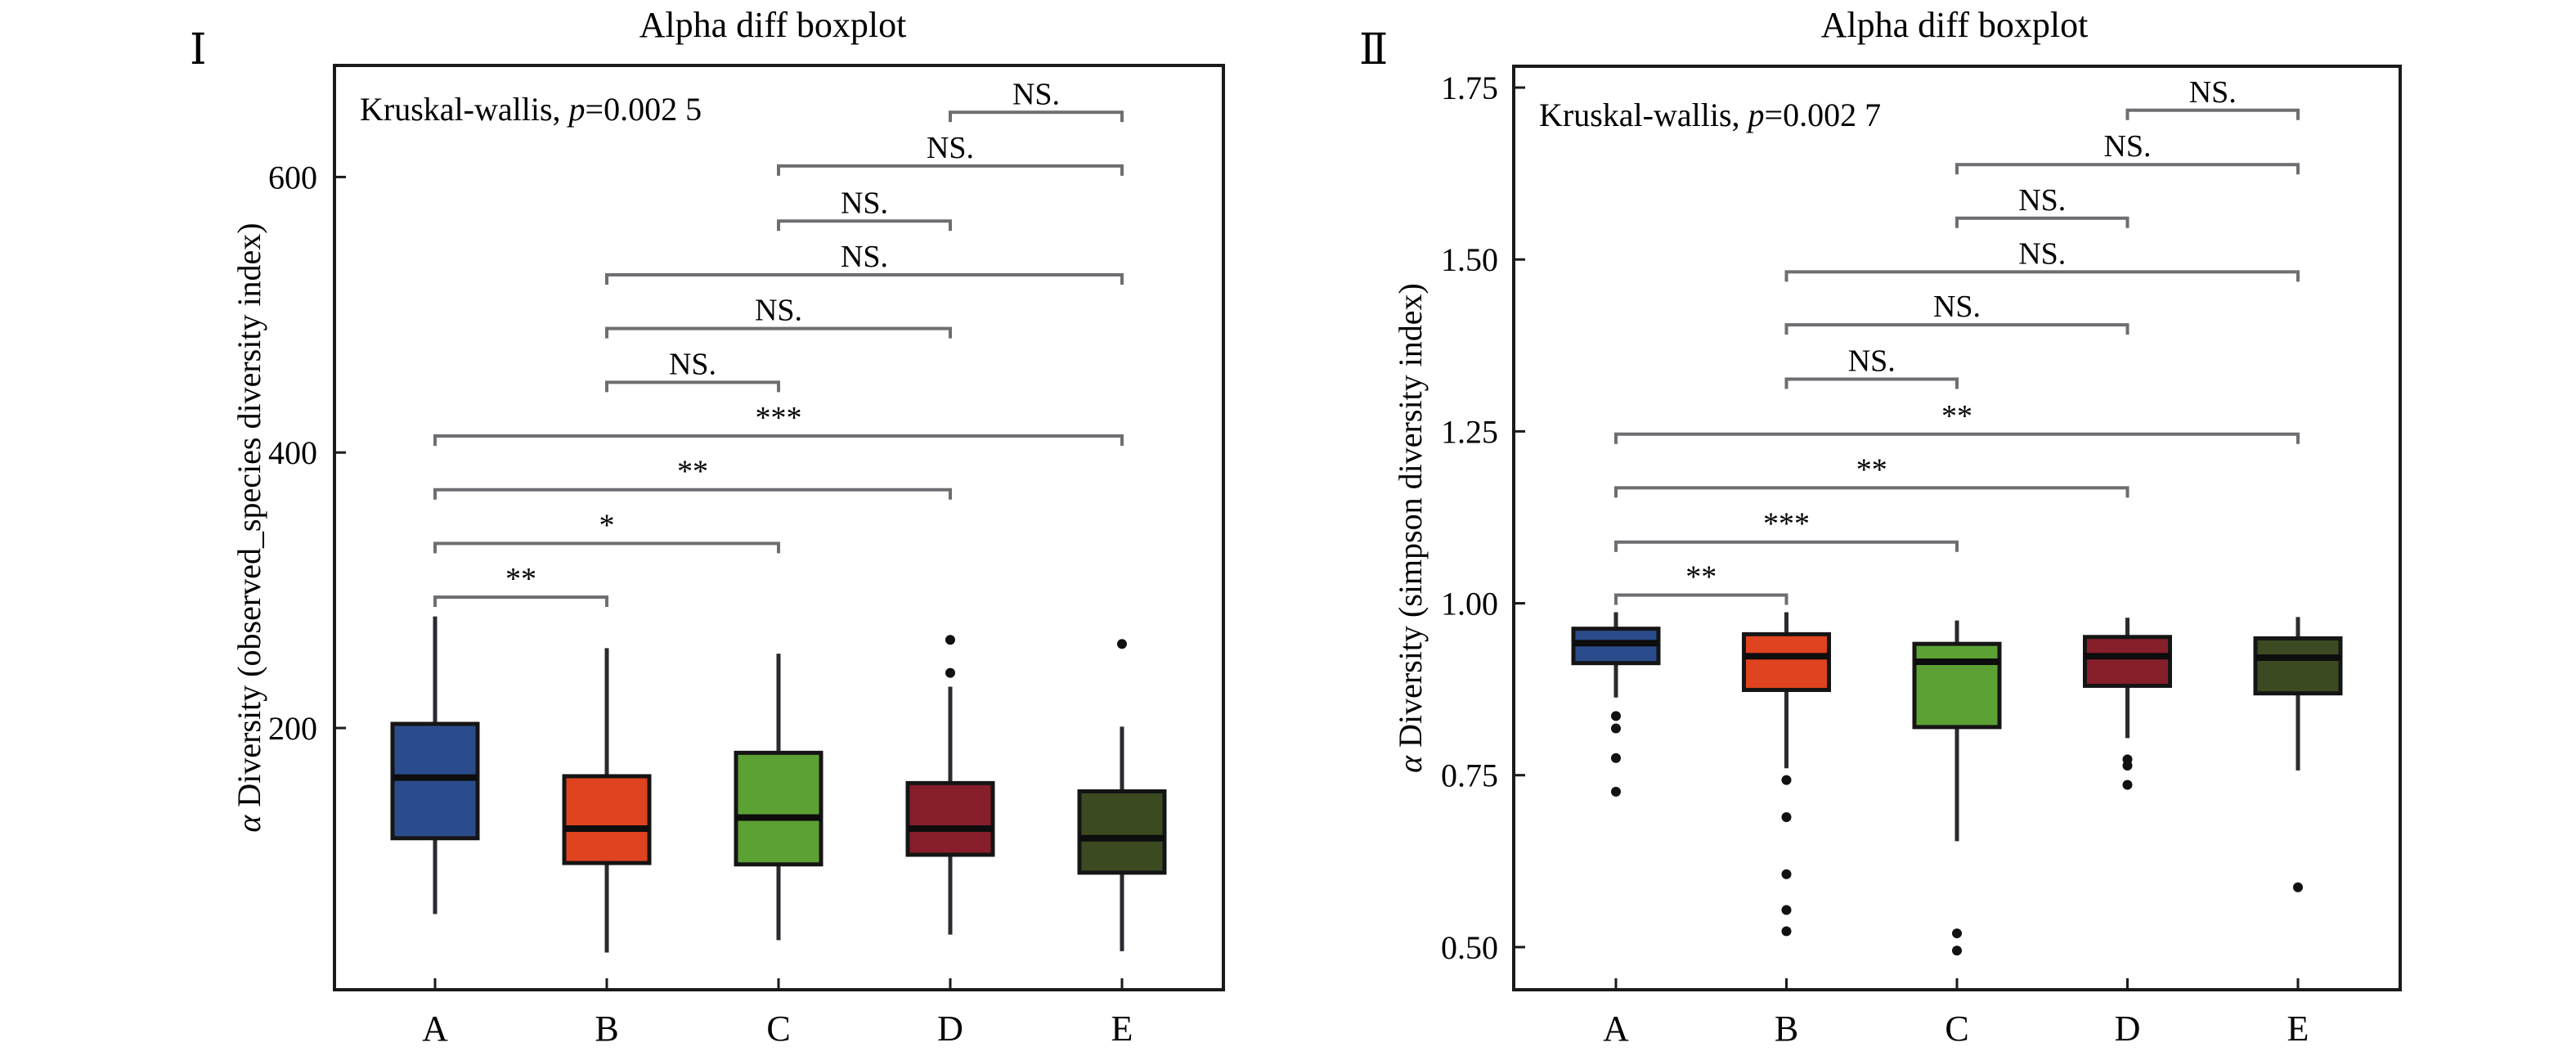 The height and width of the screenshot is (1056, 2576). I want to click on comparison-A-C: *, so click(606, 531).